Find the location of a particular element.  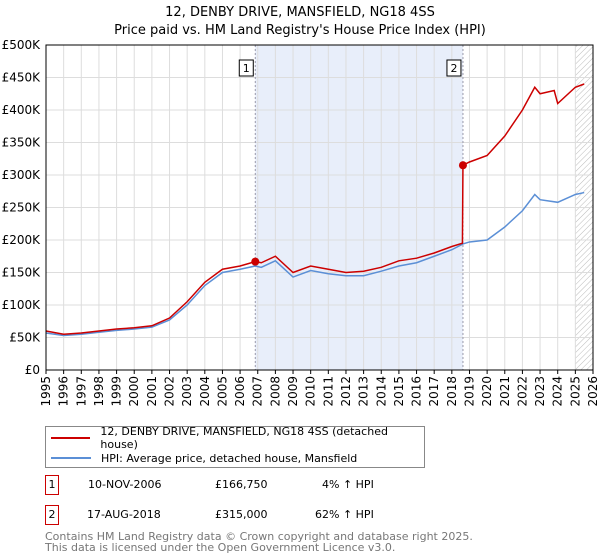

y-tick-label: £100K is located at coordinates (22, 305).